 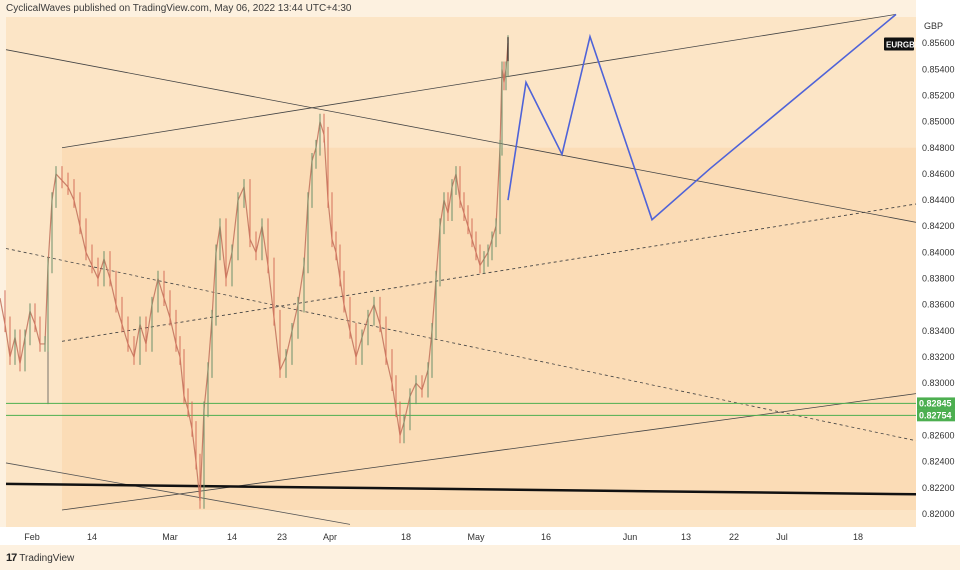 What do you see at coordinates (903, 44) in the screenshot?
I see `symbol-label: EURGBP` at bounding box center [903, 44].